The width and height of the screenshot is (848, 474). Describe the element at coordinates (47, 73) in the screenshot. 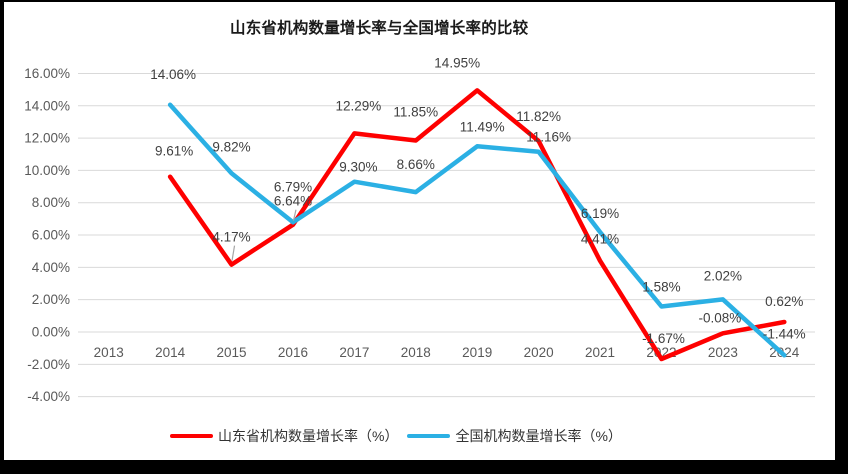

I see `y-tick-label: 16.00%` at that location.